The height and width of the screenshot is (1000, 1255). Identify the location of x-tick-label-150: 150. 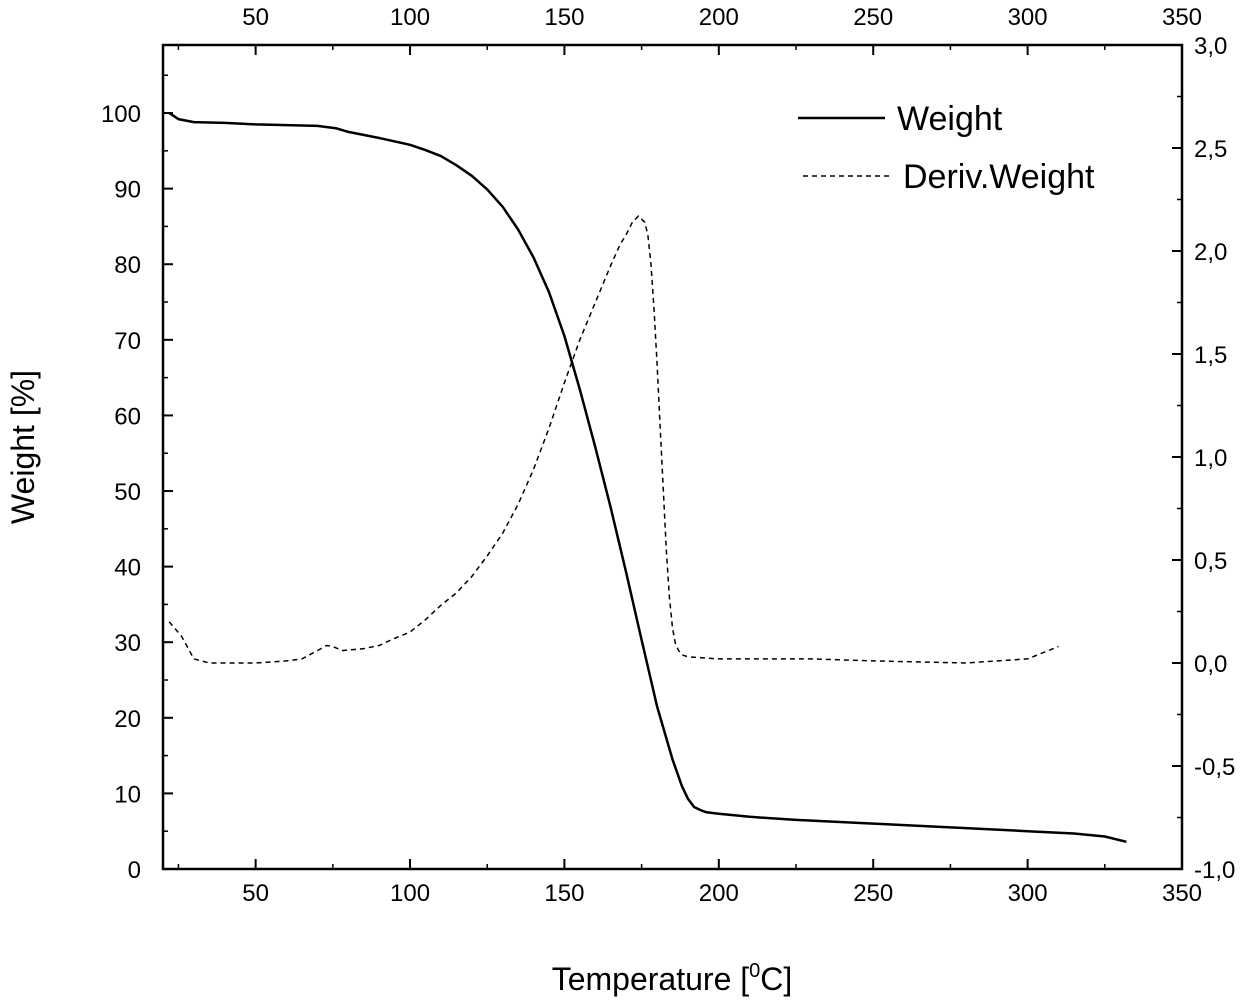
(564, 893).